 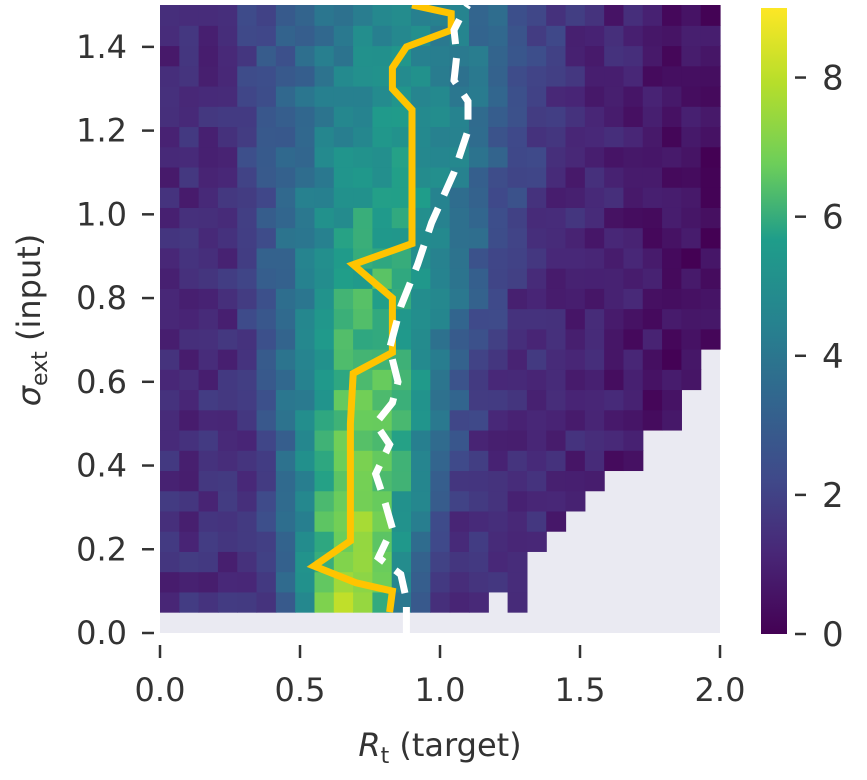 I want to click on y-tick-label: 0.0, so click(x=101, y=633).